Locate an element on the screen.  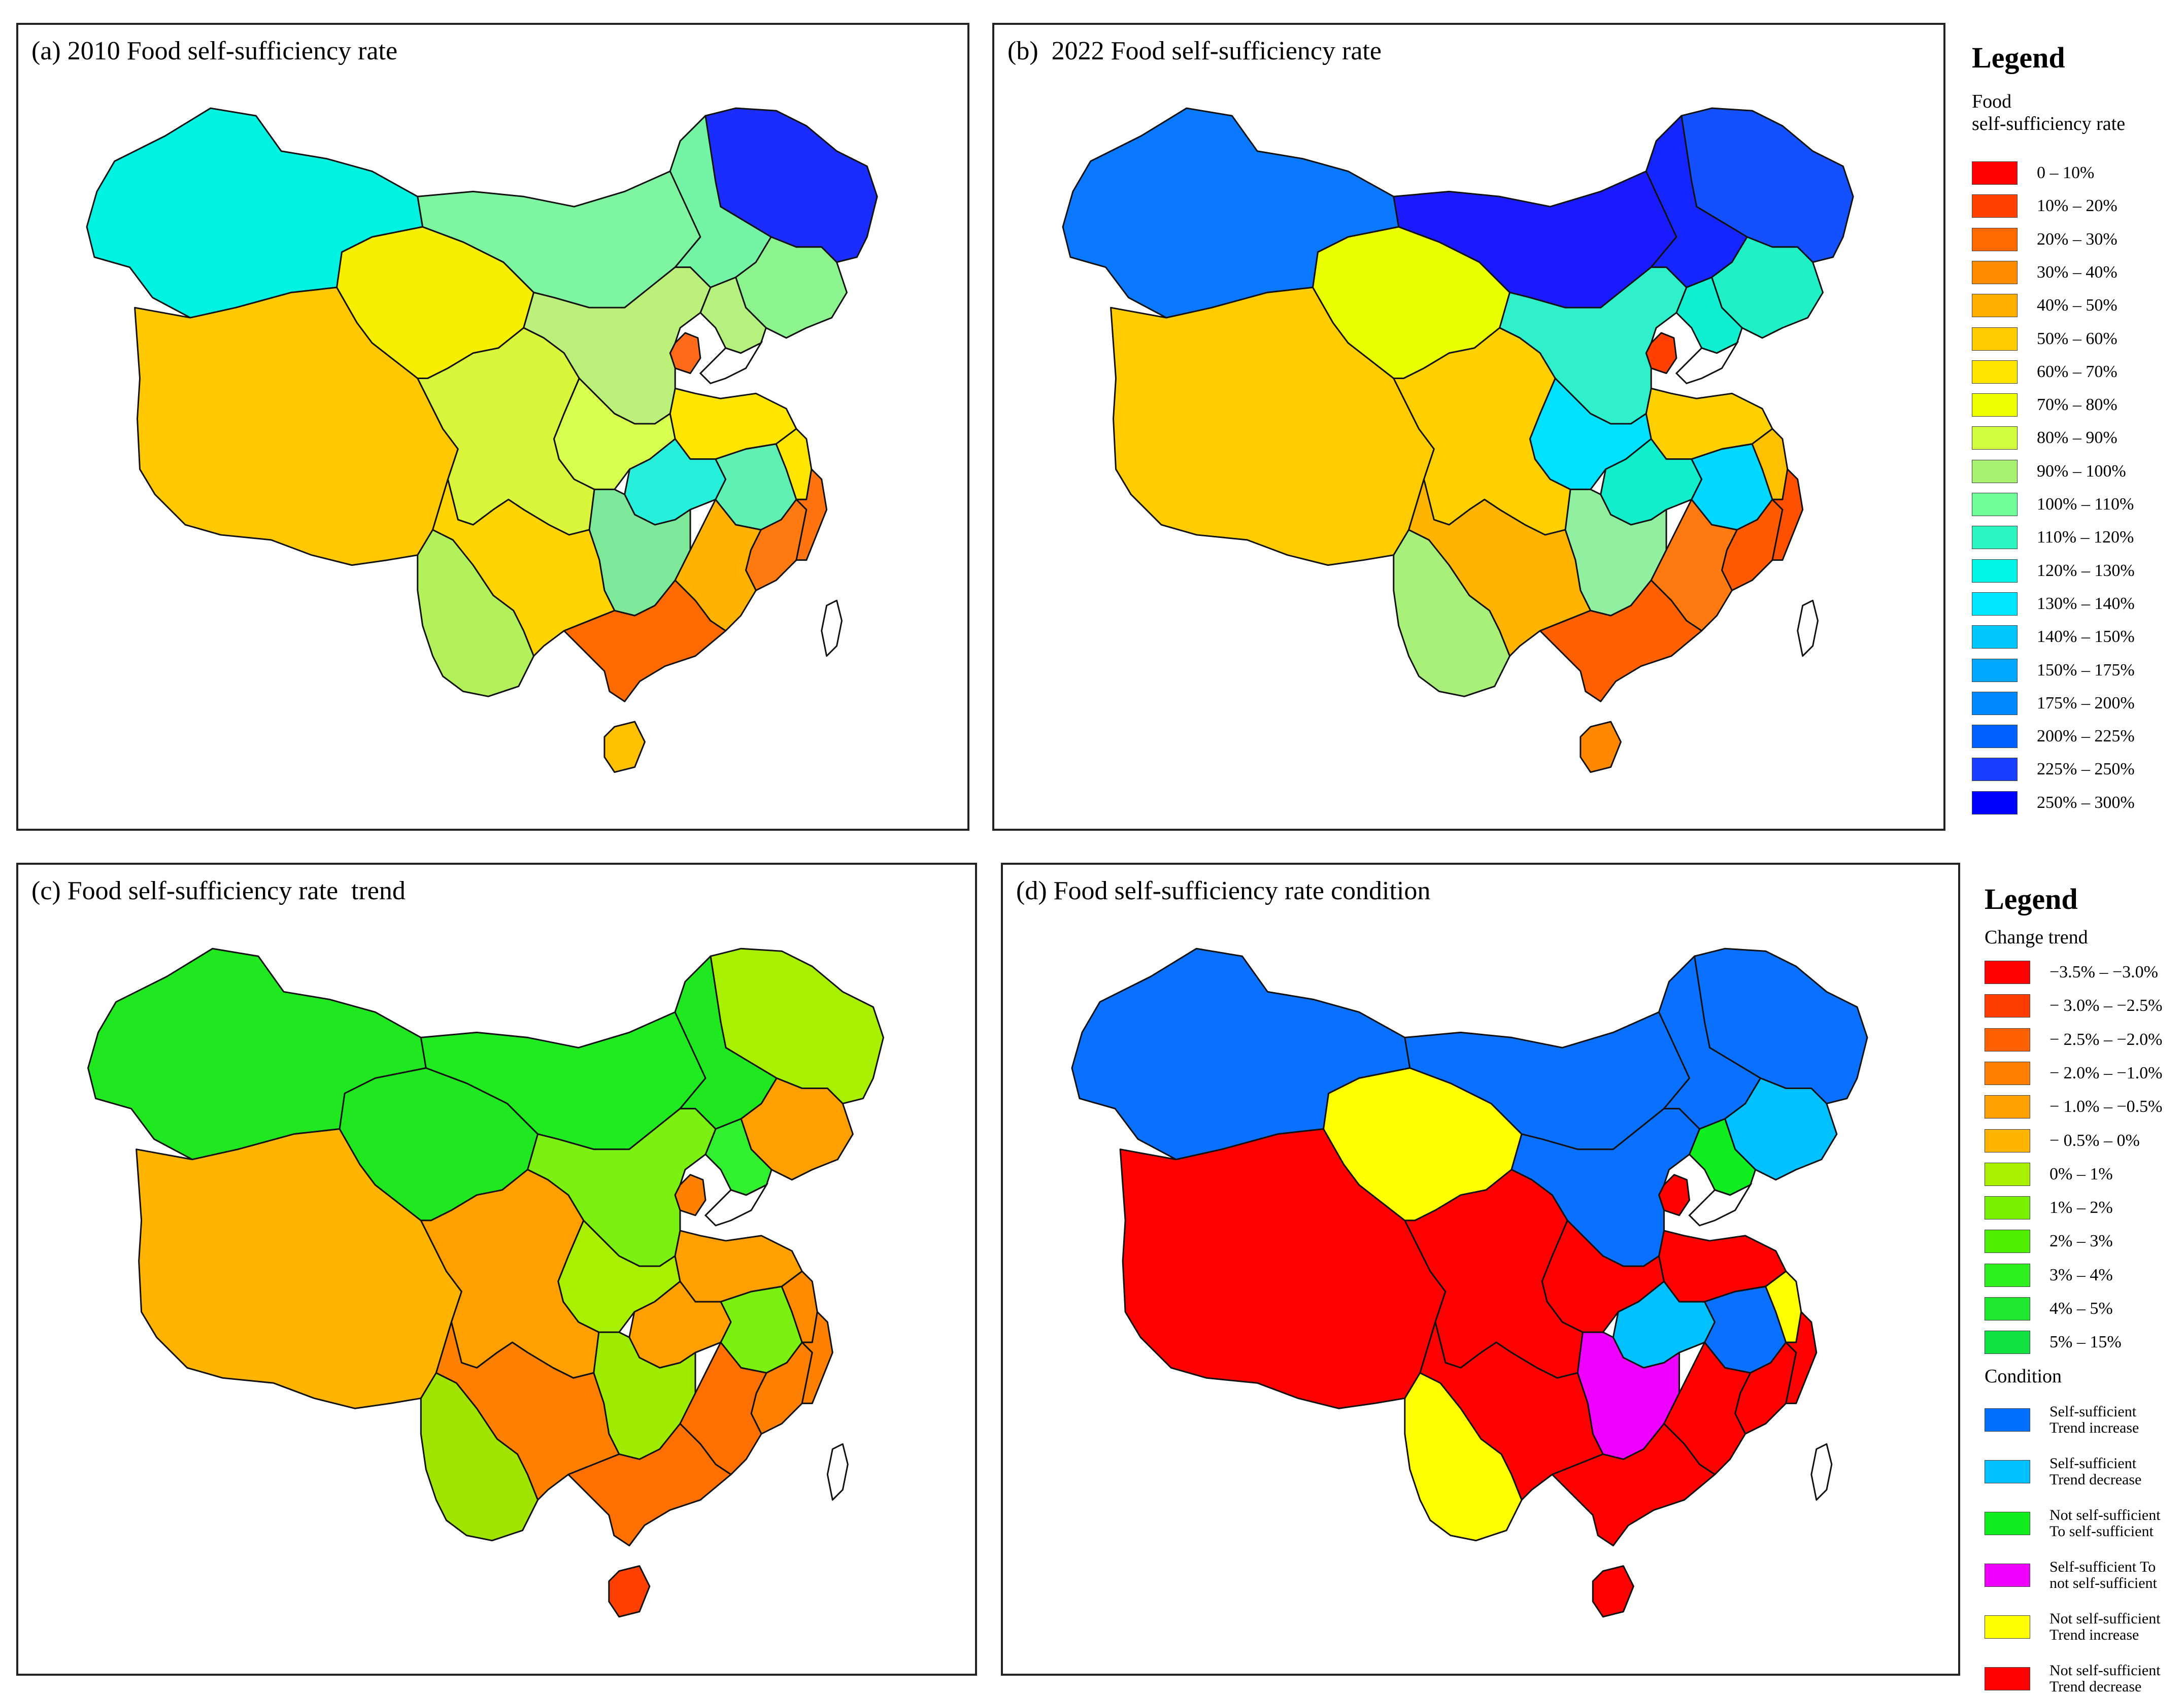
condition-title: Condition is located at coordinates (2023, 1376).